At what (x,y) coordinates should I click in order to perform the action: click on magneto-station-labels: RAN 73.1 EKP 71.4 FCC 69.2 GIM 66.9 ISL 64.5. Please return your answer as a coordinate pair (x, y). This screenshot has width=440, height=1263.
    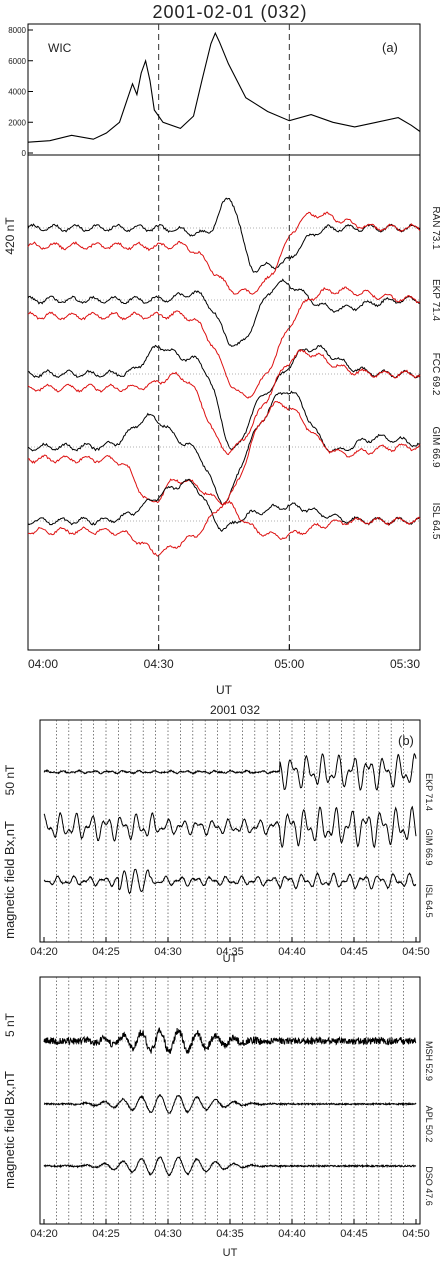
    Looking at the image, I should click on (435, 373).